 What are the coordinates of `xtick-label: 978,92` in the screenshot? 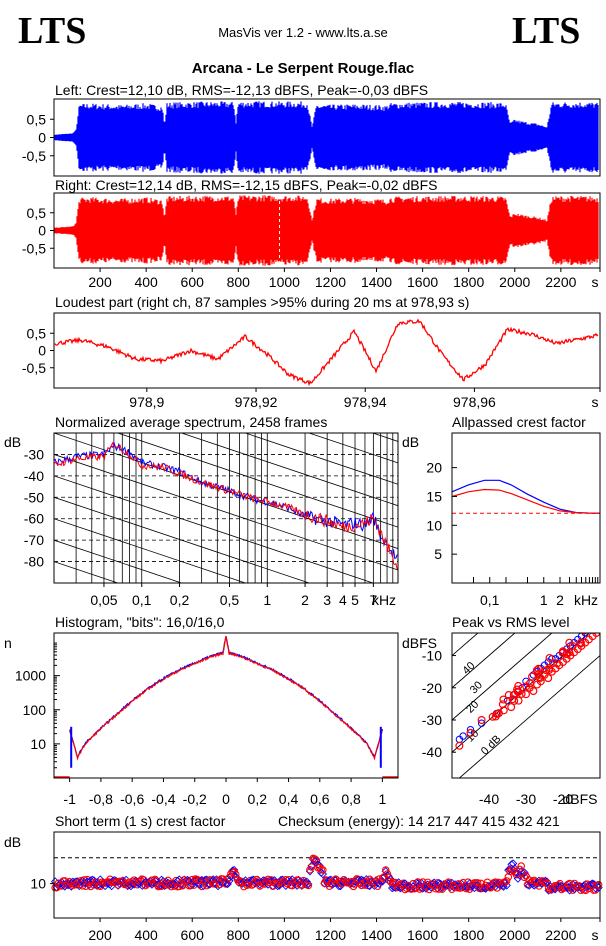 It's located at (256, 402).